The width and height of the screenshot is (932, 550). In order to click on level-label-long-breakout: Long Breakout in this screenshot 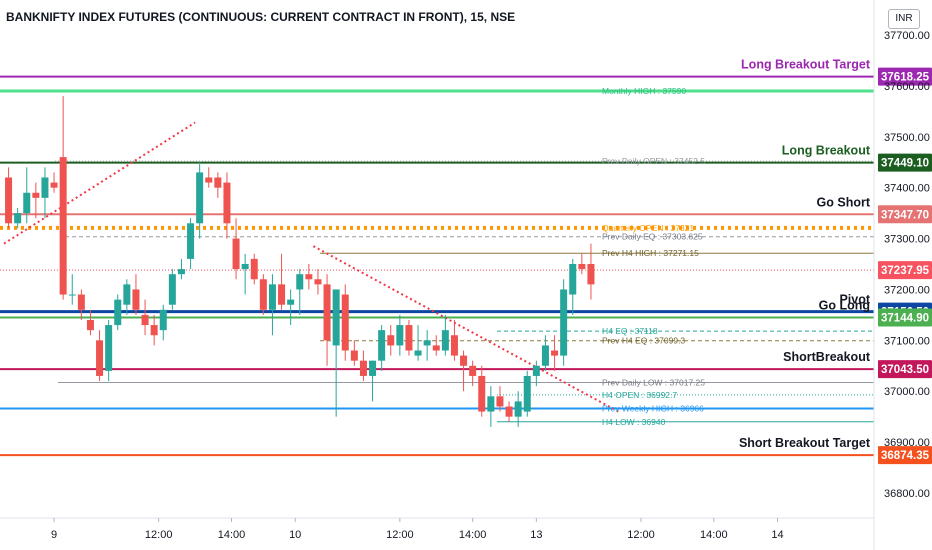, I will do `click(826, 151)`.